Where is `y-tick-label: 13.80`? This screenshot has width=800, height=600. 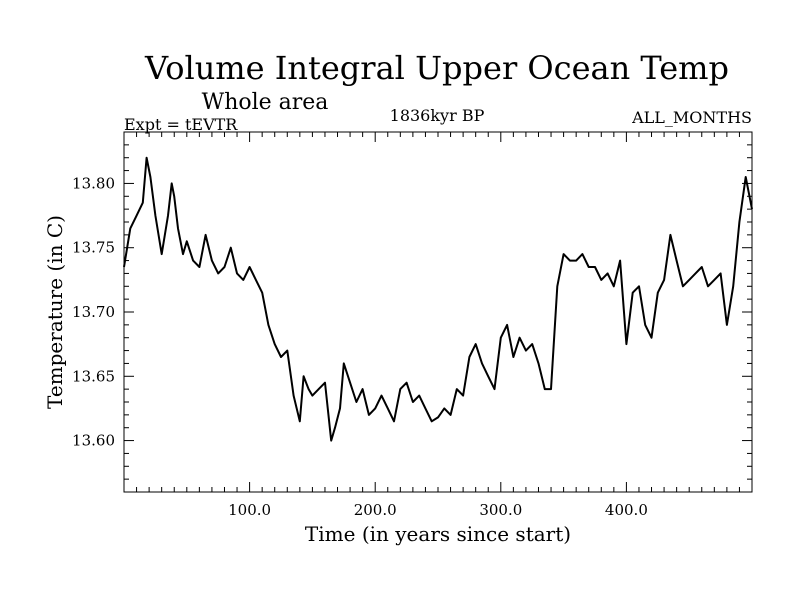 y-tick-label: 13.80 is located at coordinates (93, 183).